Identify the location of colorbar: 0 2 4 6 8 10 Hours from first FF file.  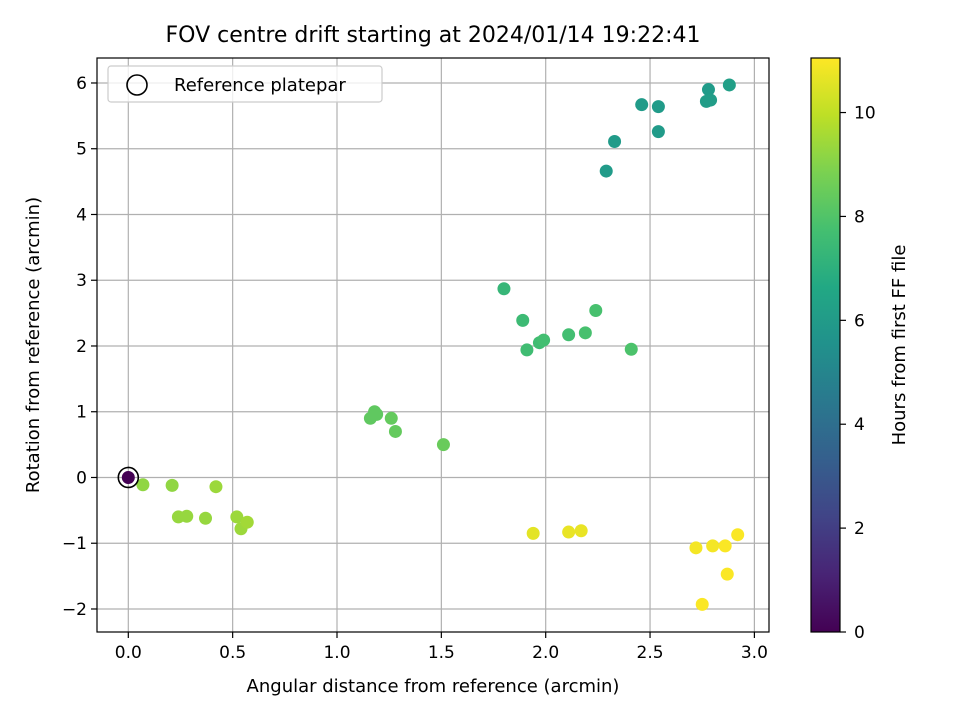
(860, 350).